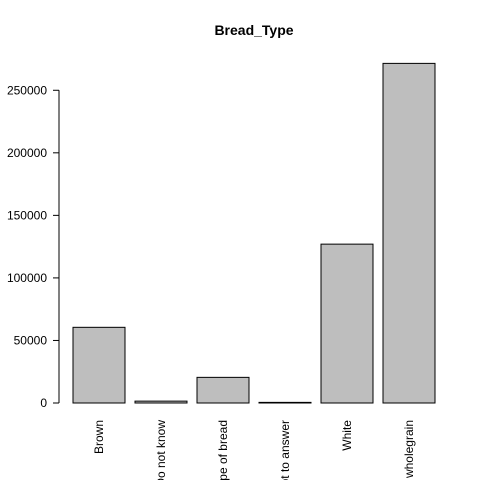 Image resolution: width=480 pixels, height=480 pixels. Describe the element at coordinates (161, 402) in the screenshot. I see `bar-do-not-know` at that location.